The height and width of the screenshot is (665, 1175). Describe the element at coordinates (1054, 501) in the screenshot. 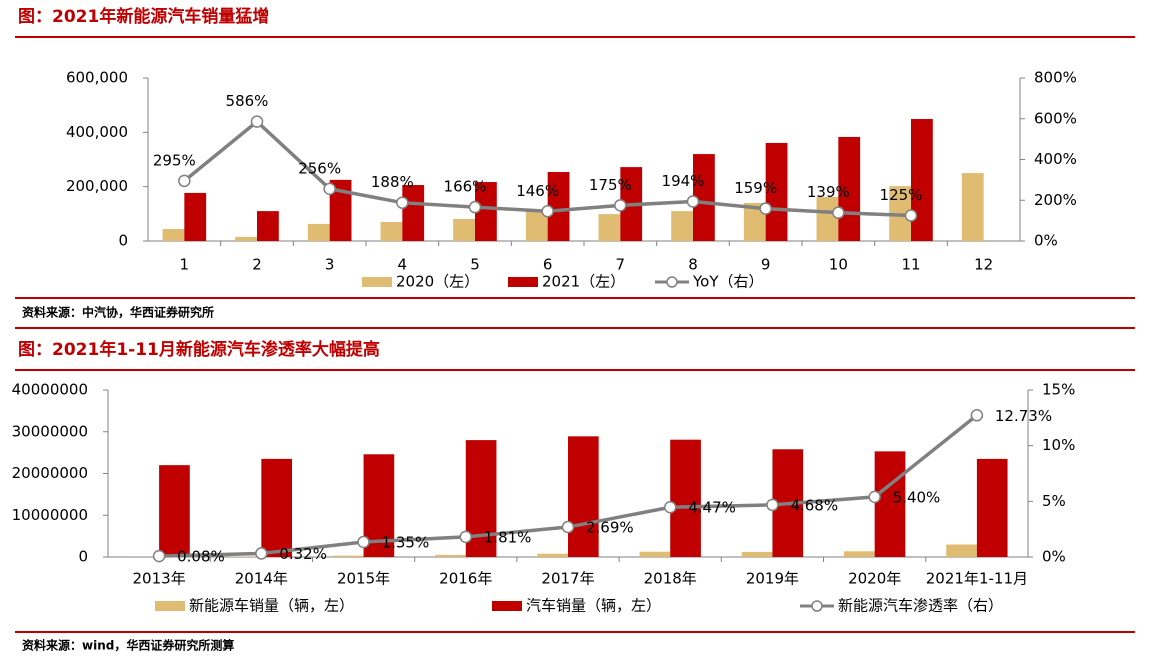

I see `y2-tick-label: 5%` at that location.